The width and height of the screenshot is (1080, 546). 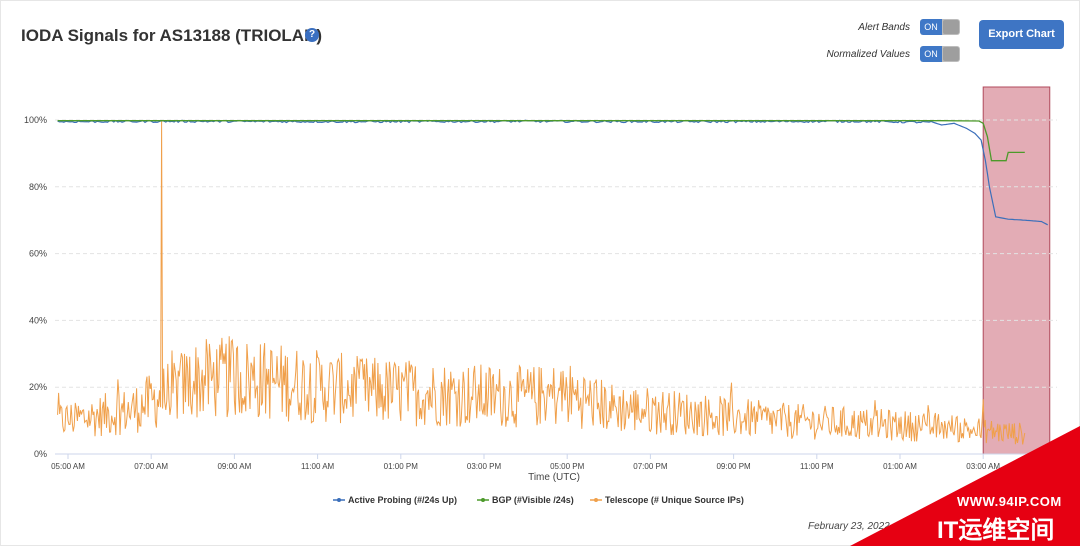 What do you see at coordinates (1021, 34) in the screenshot?
I see `export-chart-button: Export Chart` at bounding box center [1021, 34].